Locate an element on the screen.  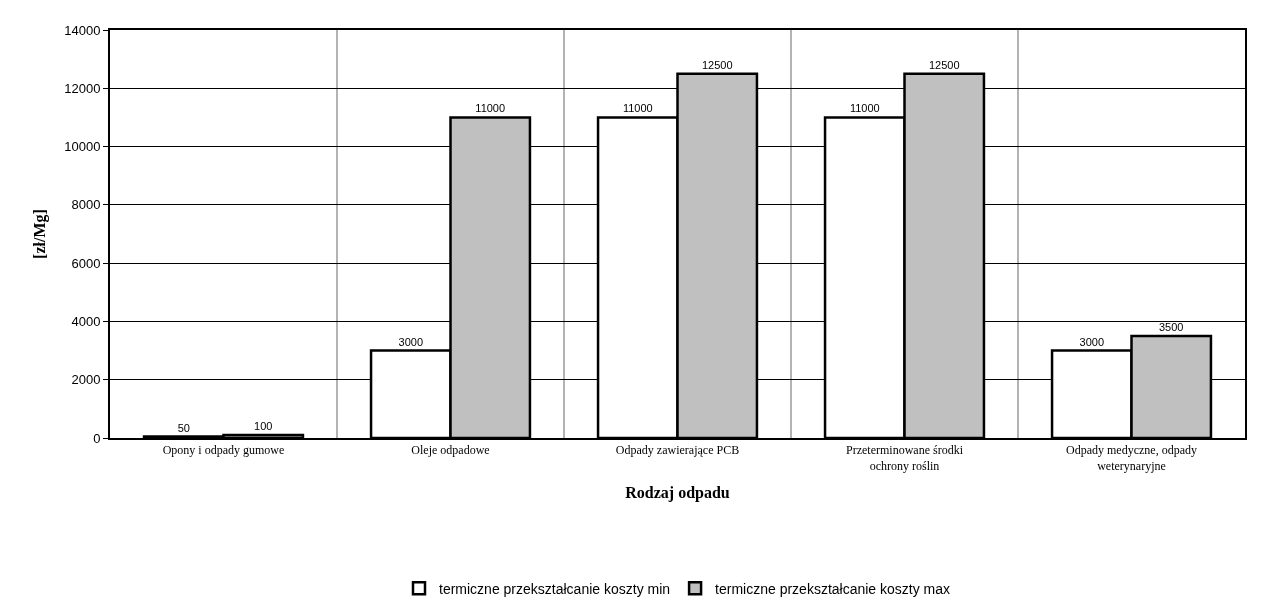
data-label: 50 is located at coordinates (183, 427).